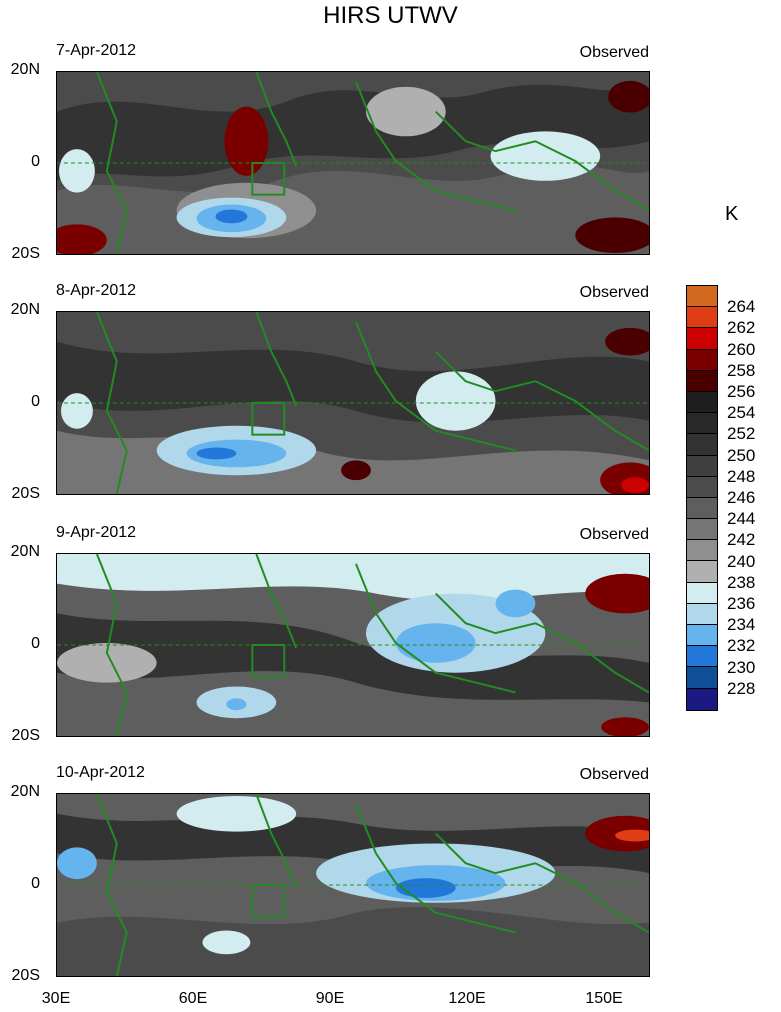  What do you see at coordinates (741, 307) in the screenshot?
I see `colorbar-tick-label: 264` at bounding box center [741, 307].